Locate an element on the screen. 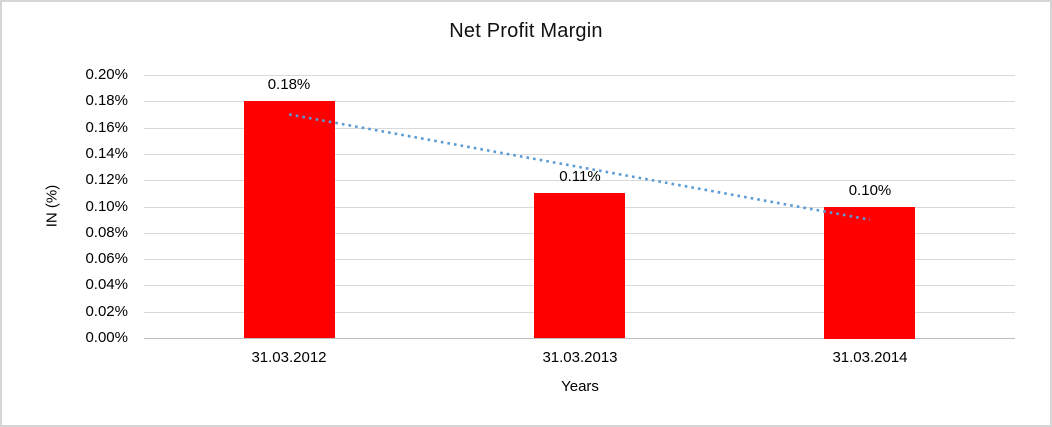  y-axis-tick-label: 0.06% is located at coordinates (106, 258).